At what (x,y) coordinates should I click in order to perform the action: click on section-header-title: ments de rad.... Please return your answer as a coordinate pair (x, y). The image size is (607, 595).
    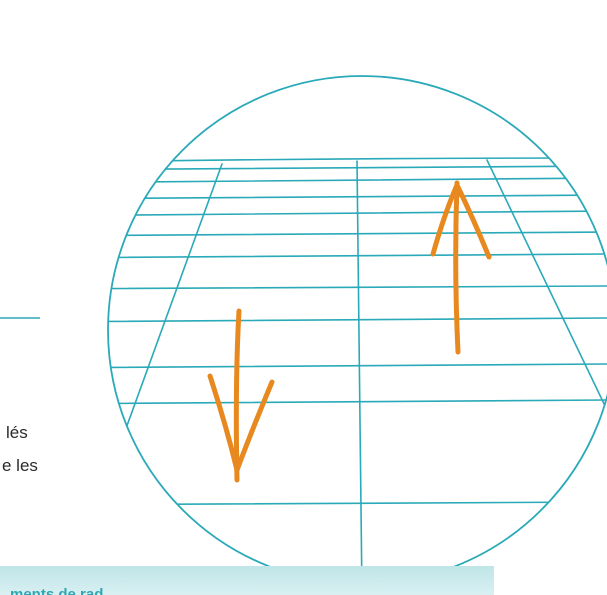
    Looking at the image, I should click on (63, 590).